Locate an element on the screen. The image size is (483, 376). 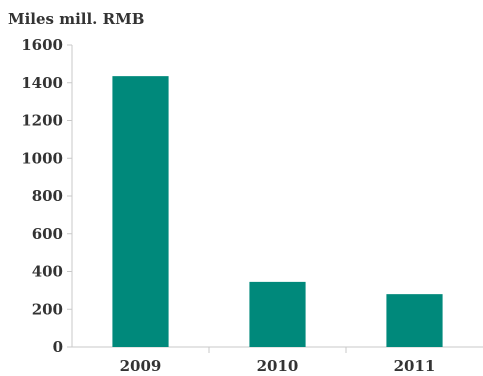
x-tick-label: 2011 is located at coordinates (415, 366).